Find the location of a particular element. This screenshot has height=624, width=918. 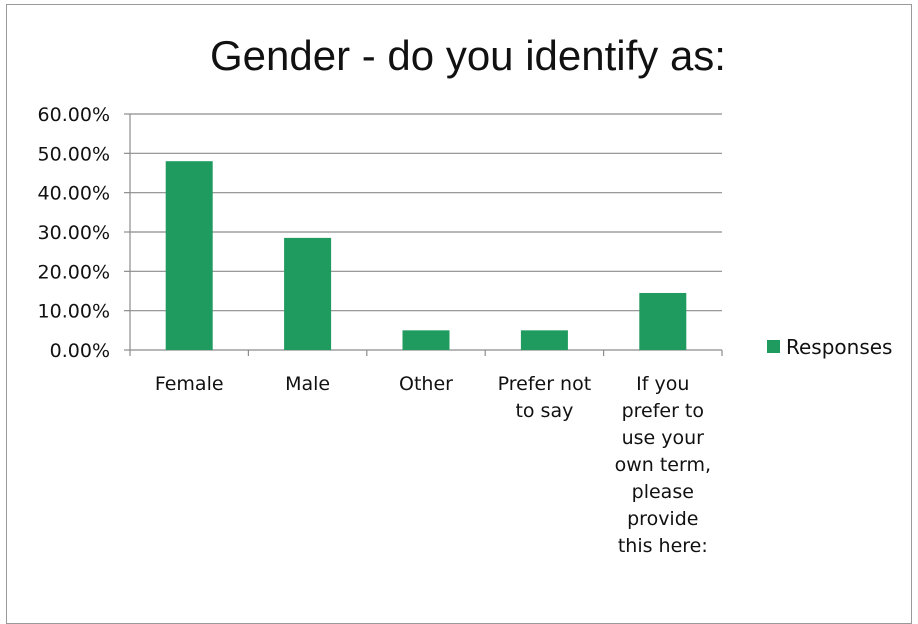

legend-label: Responses is located at coordinates (839, 347).